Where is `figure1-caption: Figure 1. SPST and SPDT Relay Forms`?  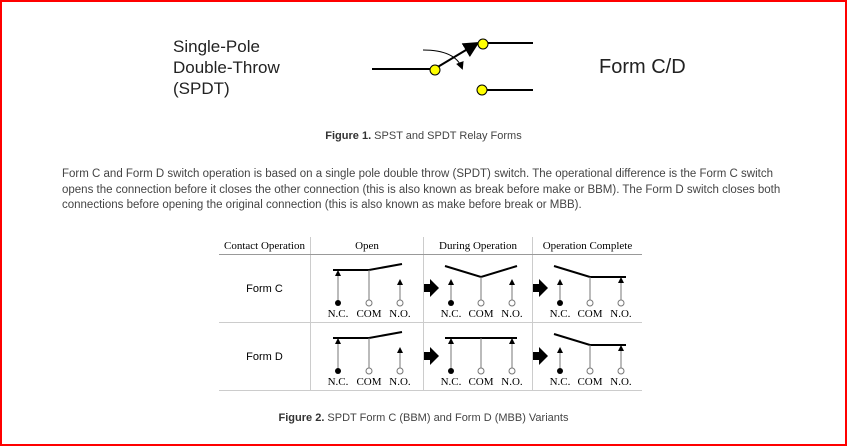
figure1-caption: Figure 1. SPST and SPDT Relay Forms is located at coordinates (423, 136).